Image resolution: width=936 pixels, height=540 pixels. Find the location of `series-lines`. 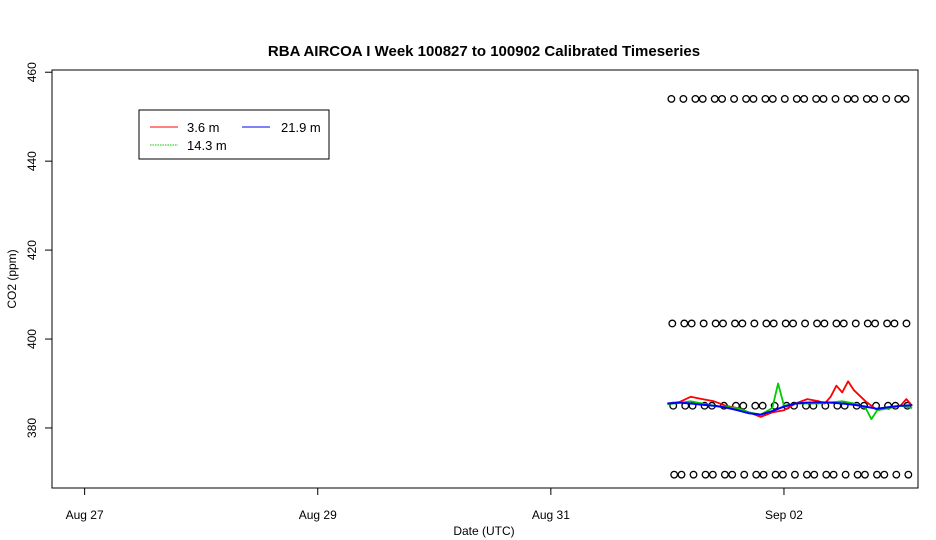

series-lines is located at coordinates (790, 400).